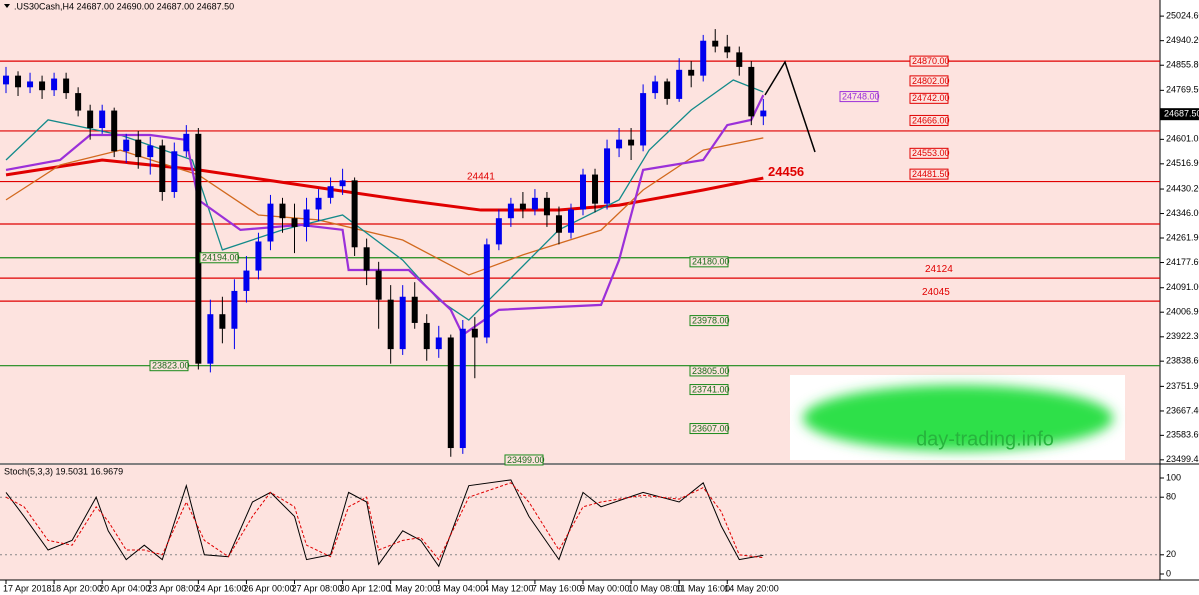  What do you see at coordinates (1182, 410) in the screenshot?
I see `y-tick-label: 23667.40` at bounding box center [1182, 410].